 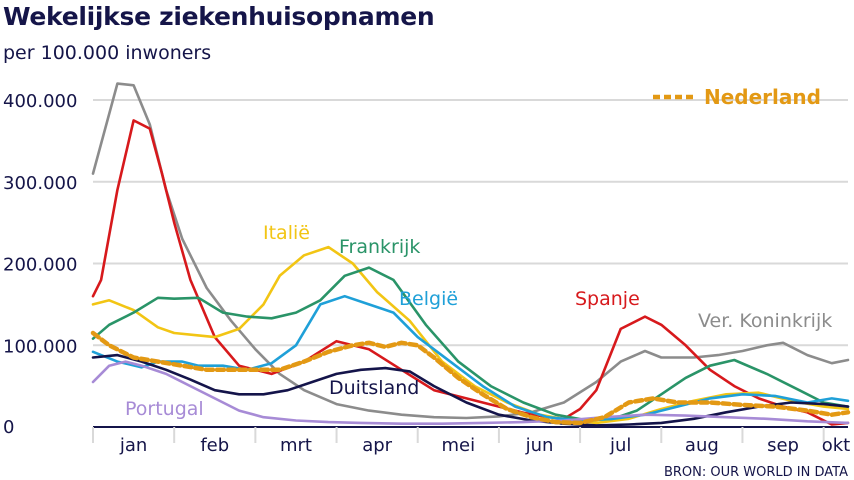 I want to click on series-label-spanje: Spanje, so click(x=607, y=299).